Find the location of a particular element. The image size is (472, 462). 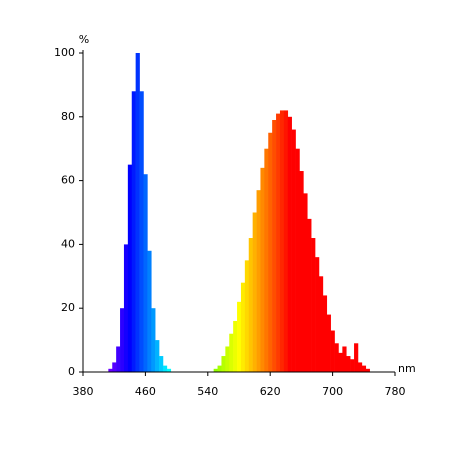

x-tick-label: 380 is located at coordinates (83, 391).